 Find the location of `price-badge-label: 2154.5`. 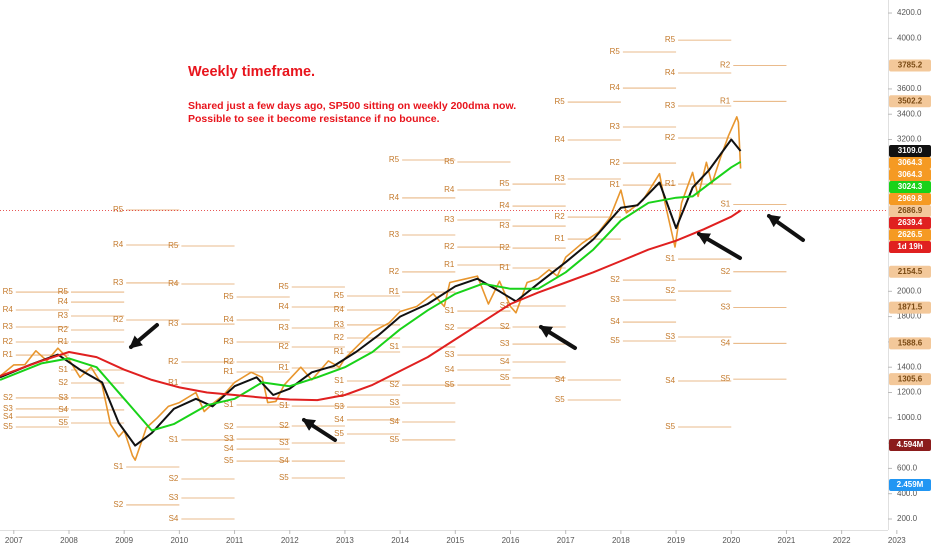

price-badge-label: 2154.5 is located at coordinates (910, 271).